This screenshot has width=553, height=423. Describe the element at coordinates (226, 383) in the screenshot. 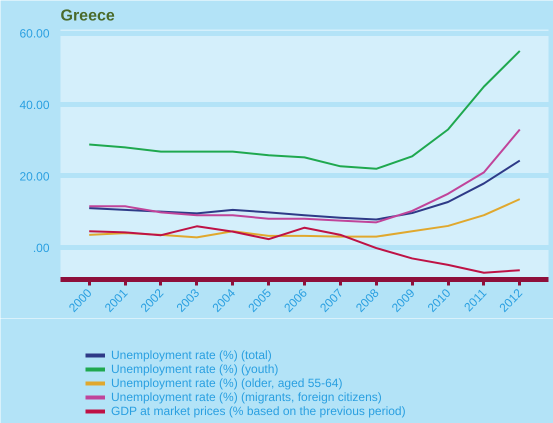

I see `legend-label: Unemployment rate (%) (older, aged 55-64)` at that location.